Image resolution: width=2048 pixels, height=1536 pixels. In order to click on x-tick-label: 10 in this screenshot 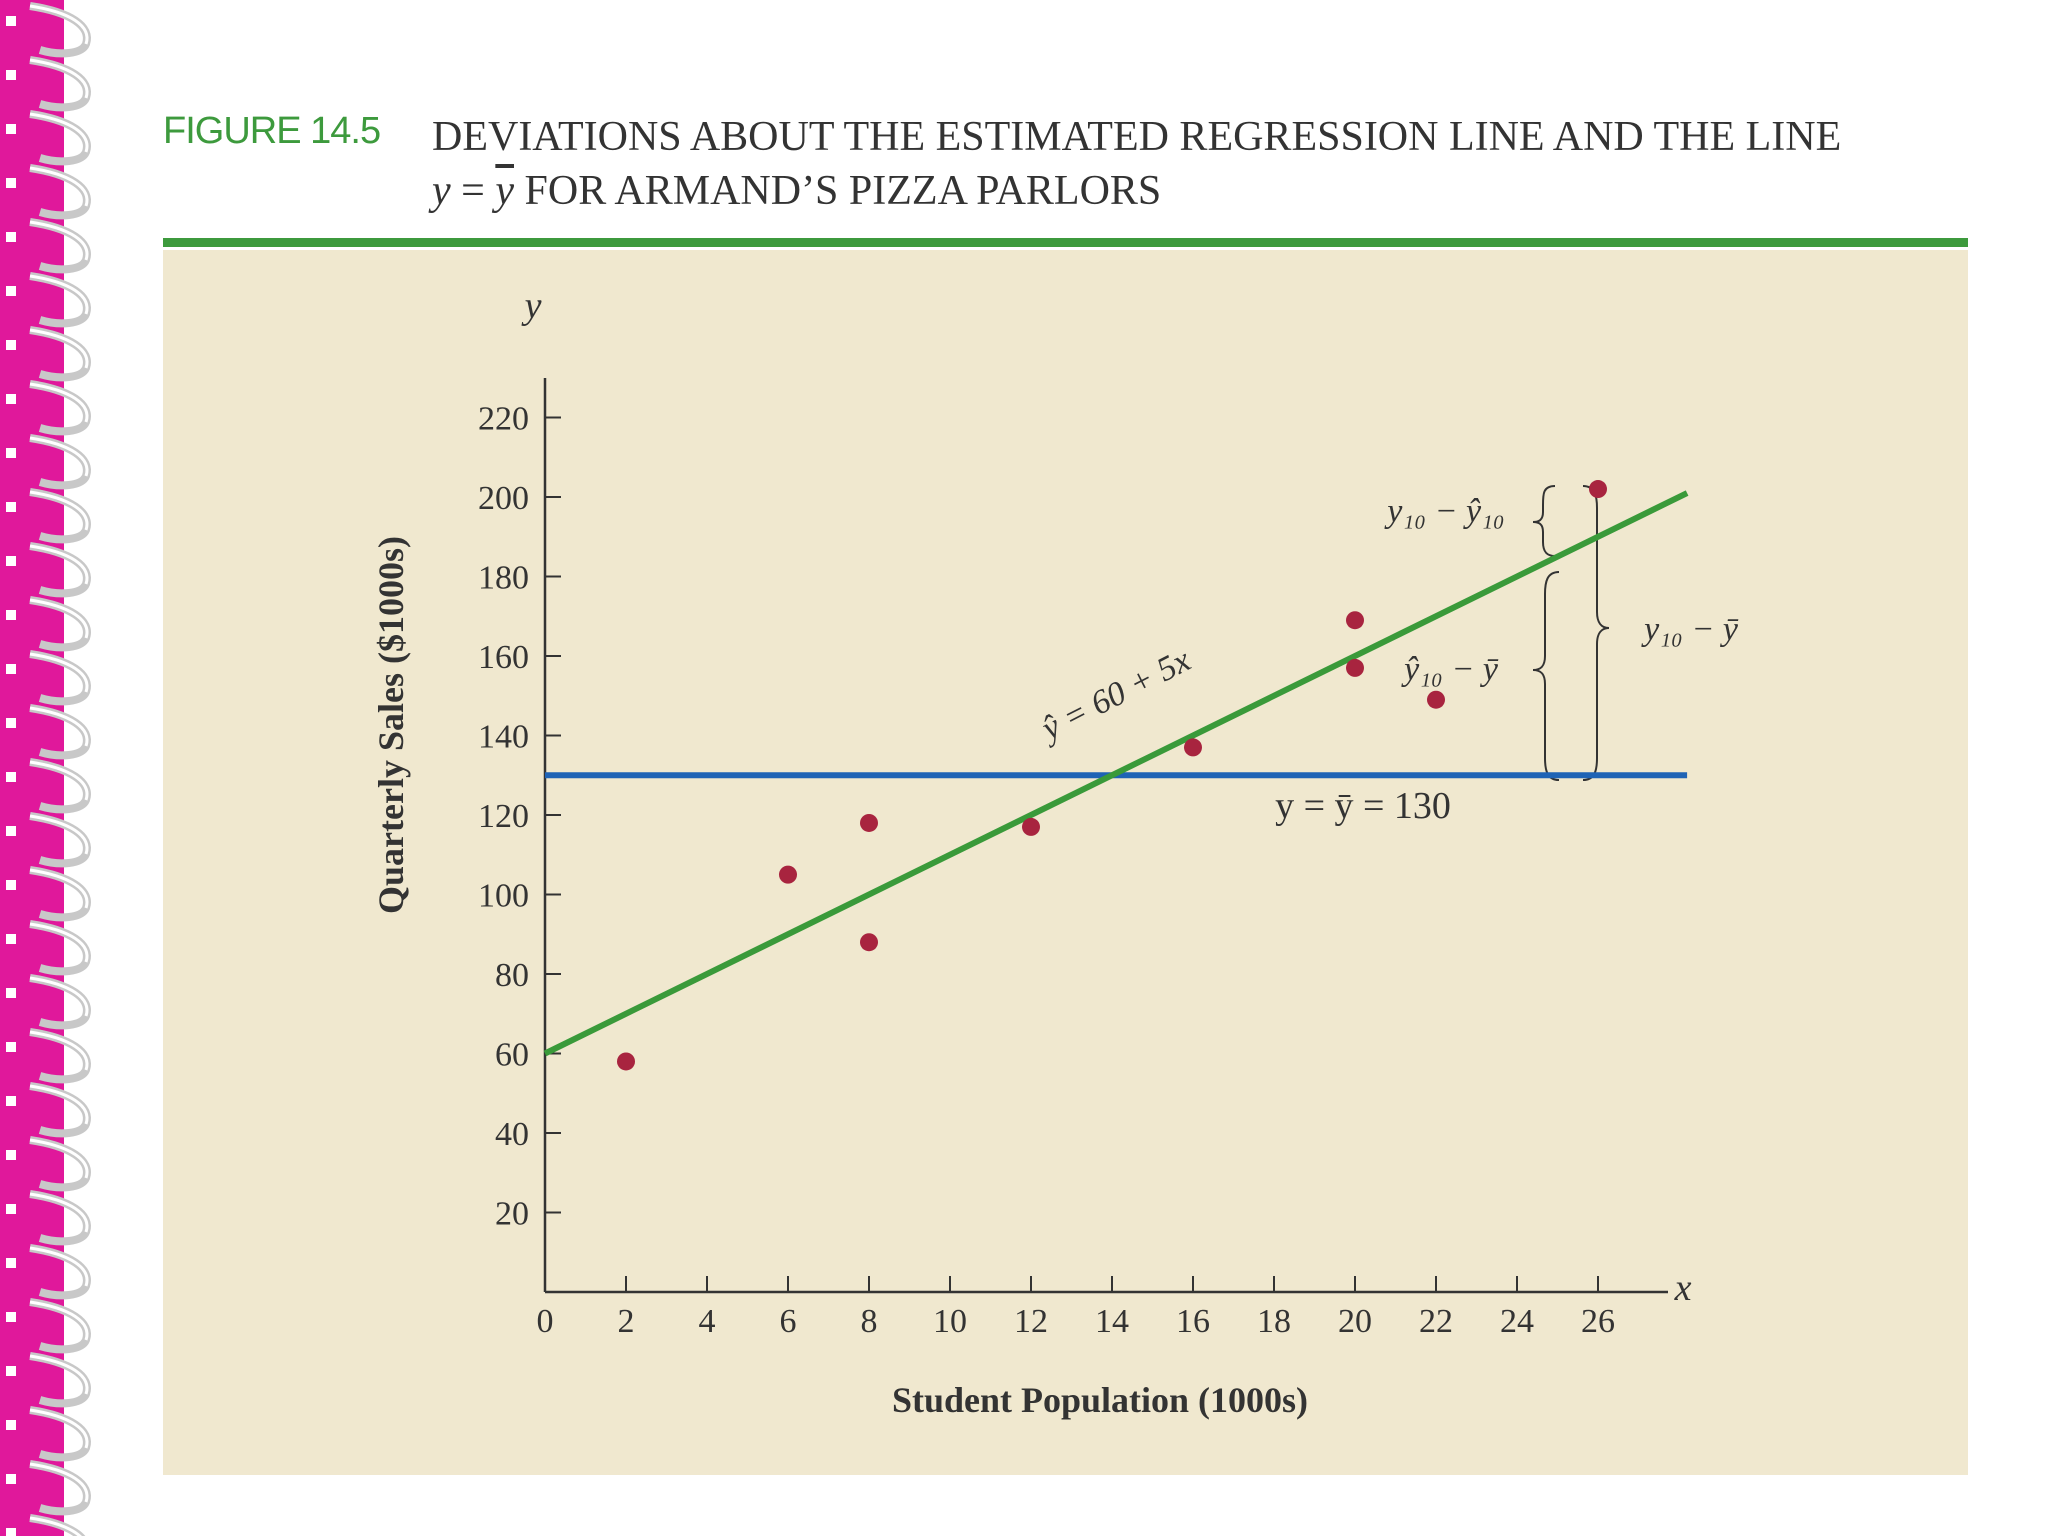, I will do `click(950, 1321)`.